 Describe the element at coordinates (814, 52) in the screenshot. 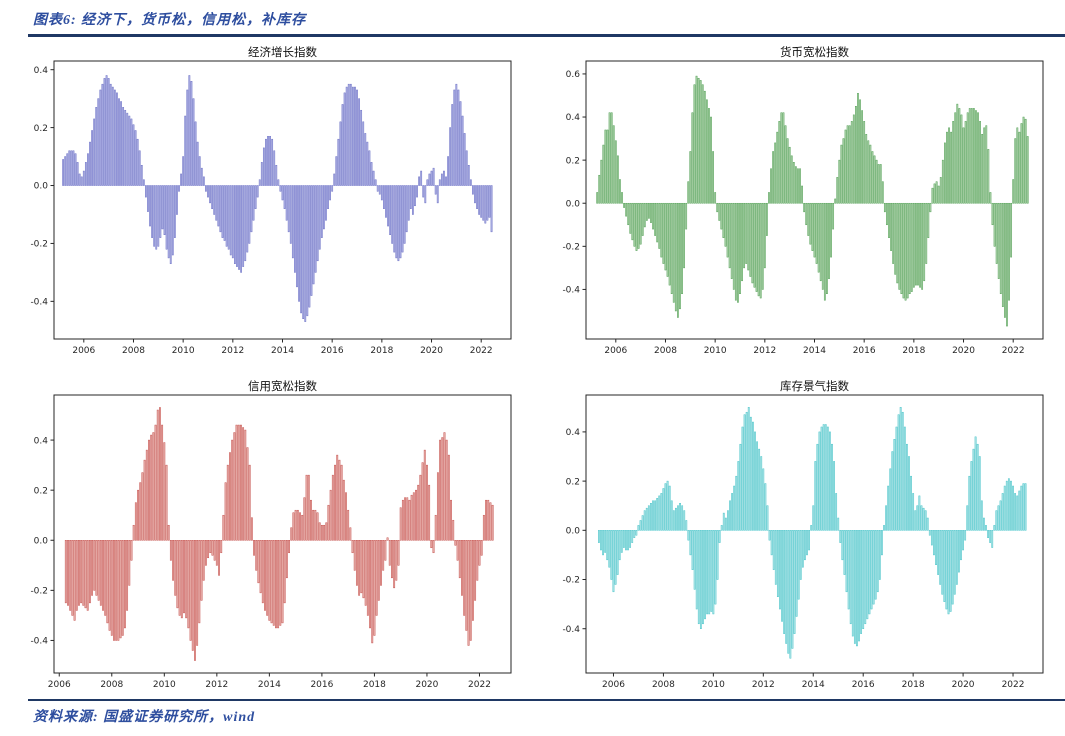

I see `svg-text: 货币宽松指数` at that location.